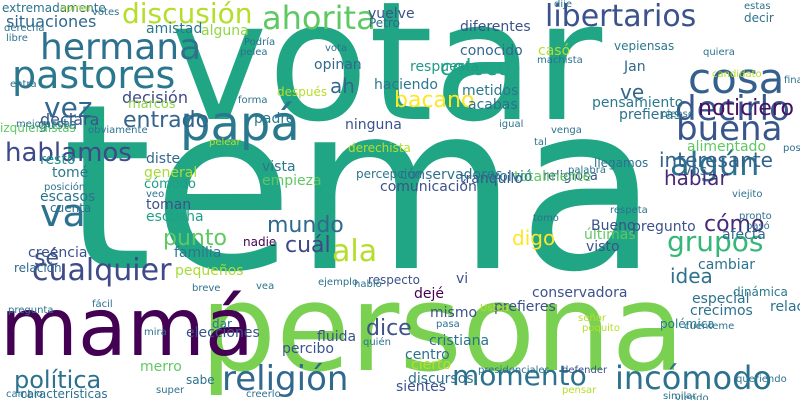  I want to click on word-posición: posición, so click(65, 187).